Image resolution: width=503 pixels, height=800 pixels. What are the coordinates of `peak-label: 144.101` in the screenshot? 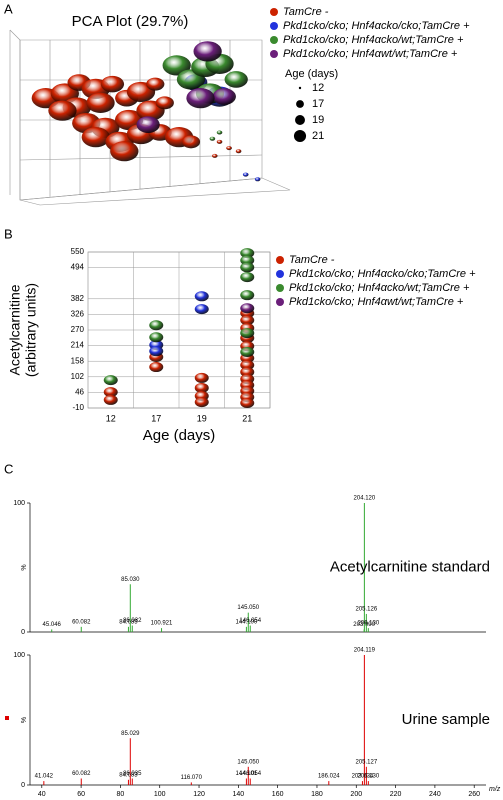 It's located at (247, 774).